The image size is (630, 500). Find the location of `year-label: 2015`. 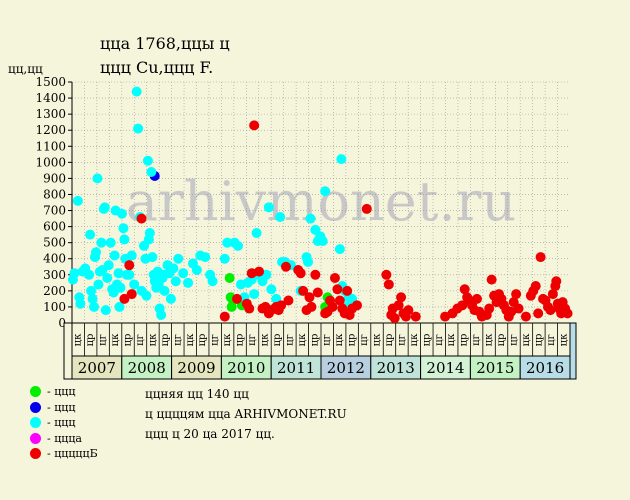

year-label: 2015 is located at coordinates (495, 368).